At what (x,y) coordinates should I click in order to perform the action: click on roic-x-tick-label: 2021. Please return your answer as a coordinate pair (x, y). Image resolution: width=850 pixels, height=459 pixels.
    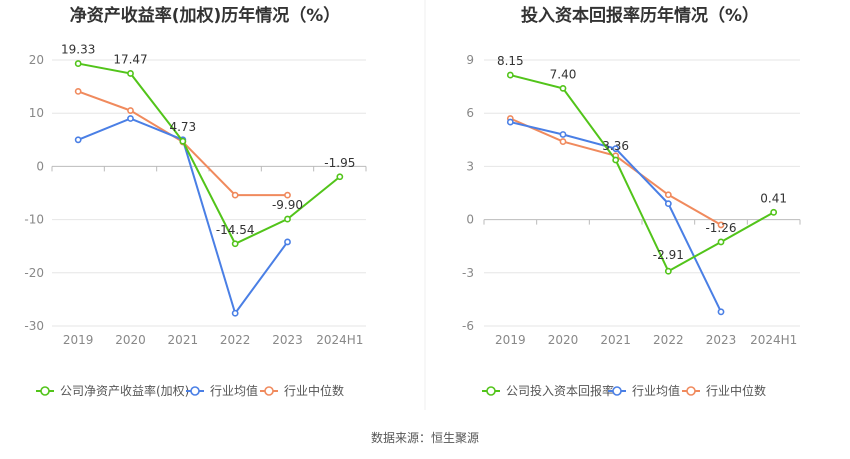
    Looking at the image, I should click on (615, 340).